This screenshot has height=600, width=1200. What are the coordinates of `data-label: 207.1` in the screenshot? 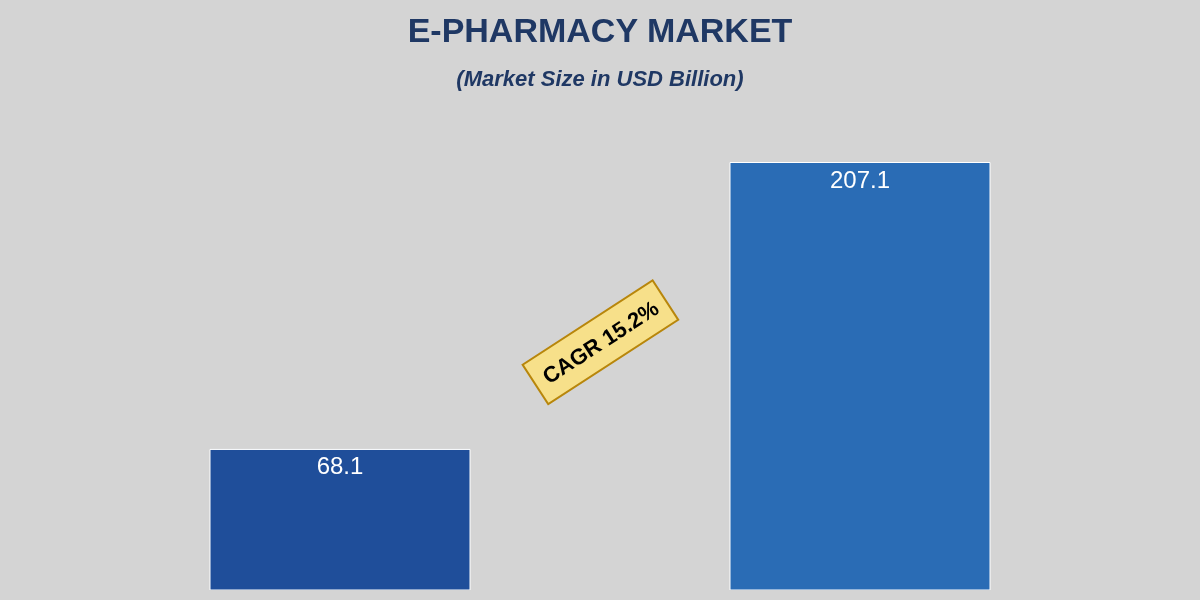 It's located at (860, 179).